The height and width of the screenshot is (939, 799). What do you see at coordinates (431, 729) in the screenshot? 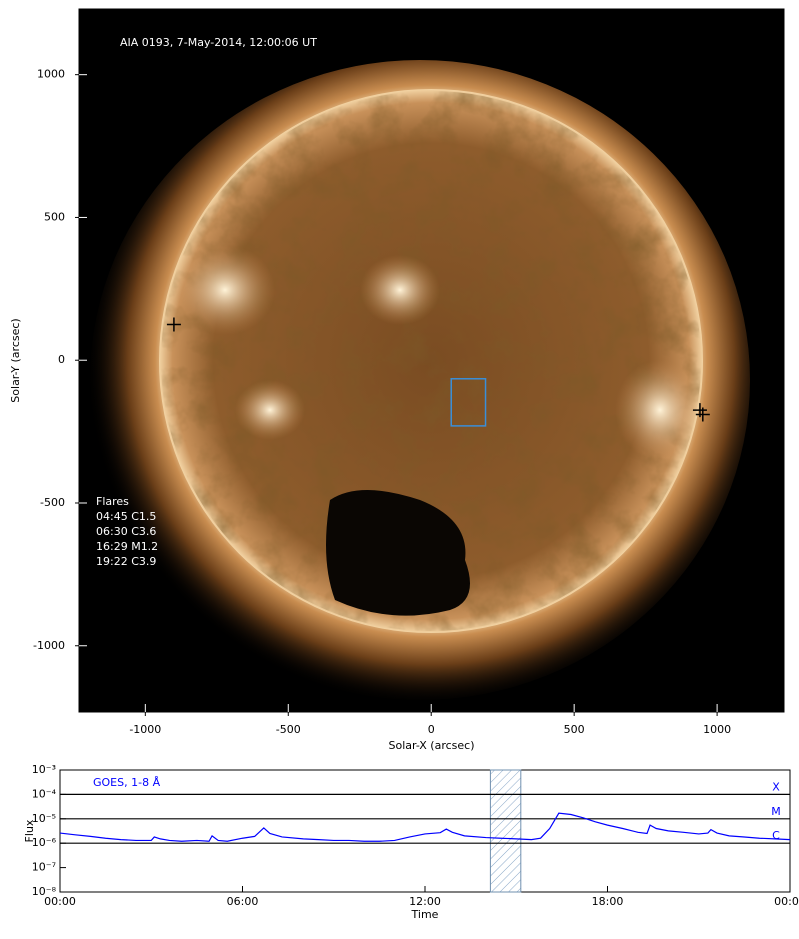
I see `x-tick-label: 0` at bounding box center [431, 729].